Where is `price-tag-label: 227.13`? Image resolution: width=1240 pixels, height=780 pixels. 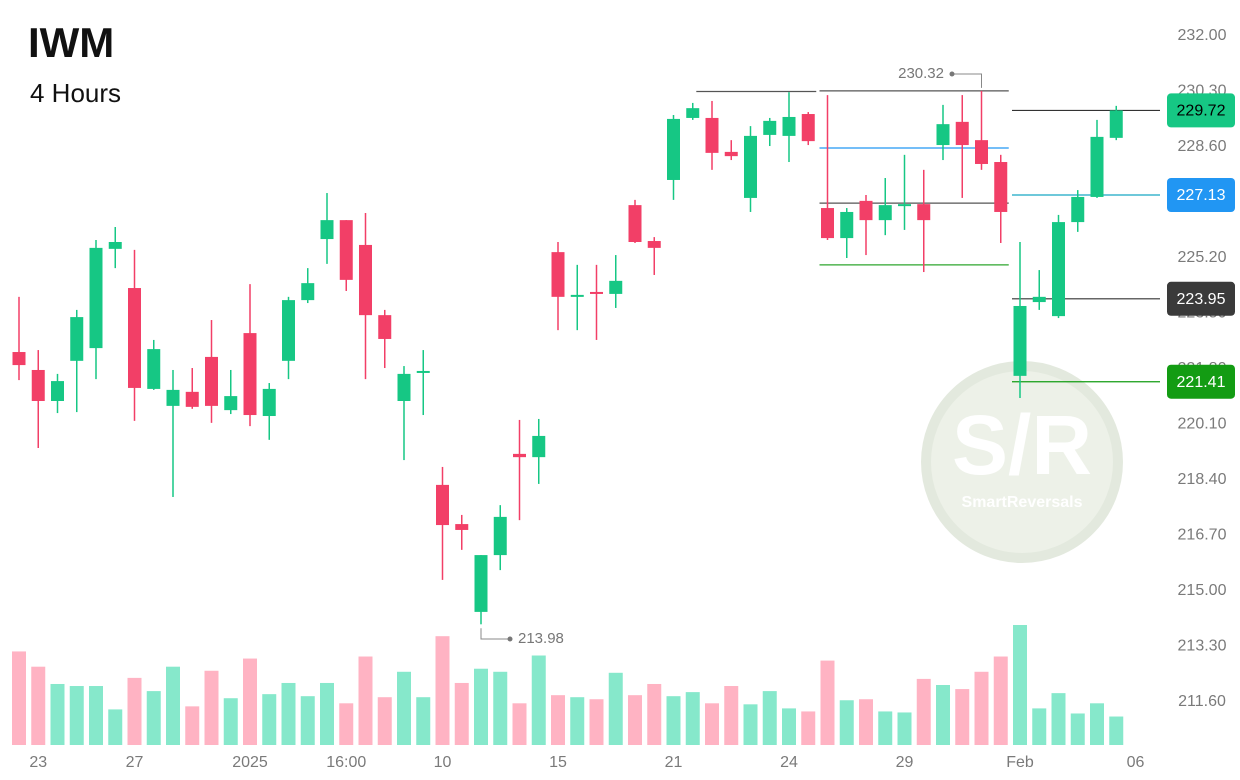
price-tag-label: 227.13 is located at coordinates (1201, 195).